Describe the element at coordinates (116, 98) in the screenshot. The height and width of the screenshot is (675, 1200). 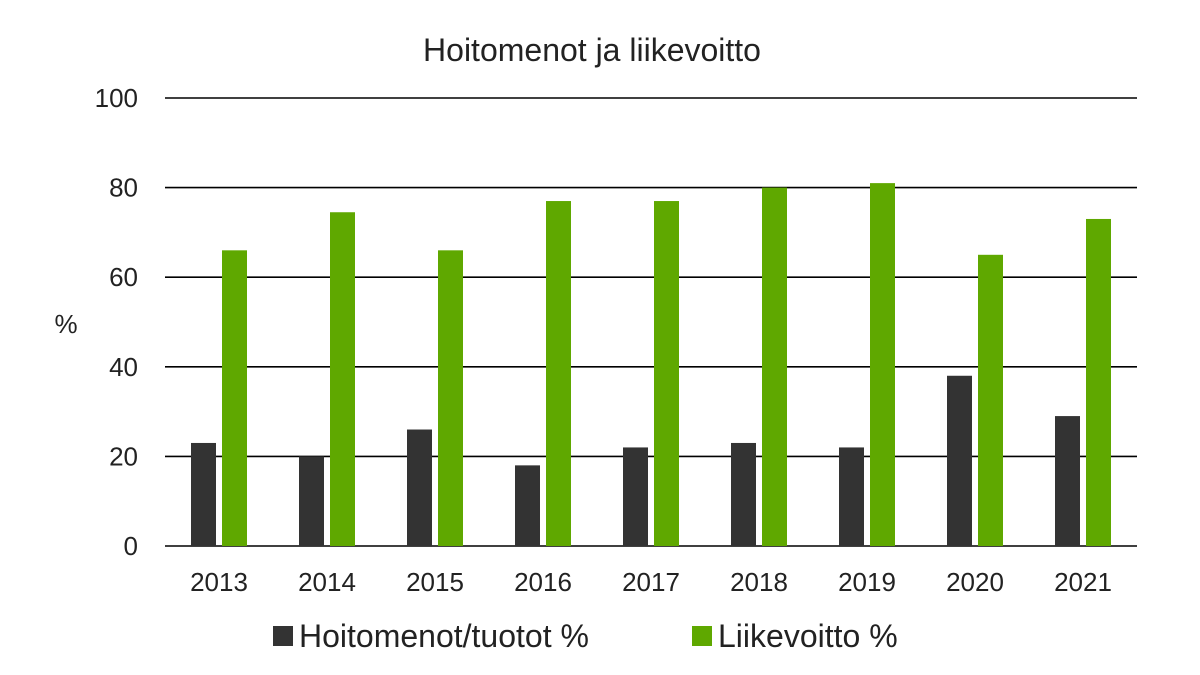
I see `y-tick-label: 100` at that location.